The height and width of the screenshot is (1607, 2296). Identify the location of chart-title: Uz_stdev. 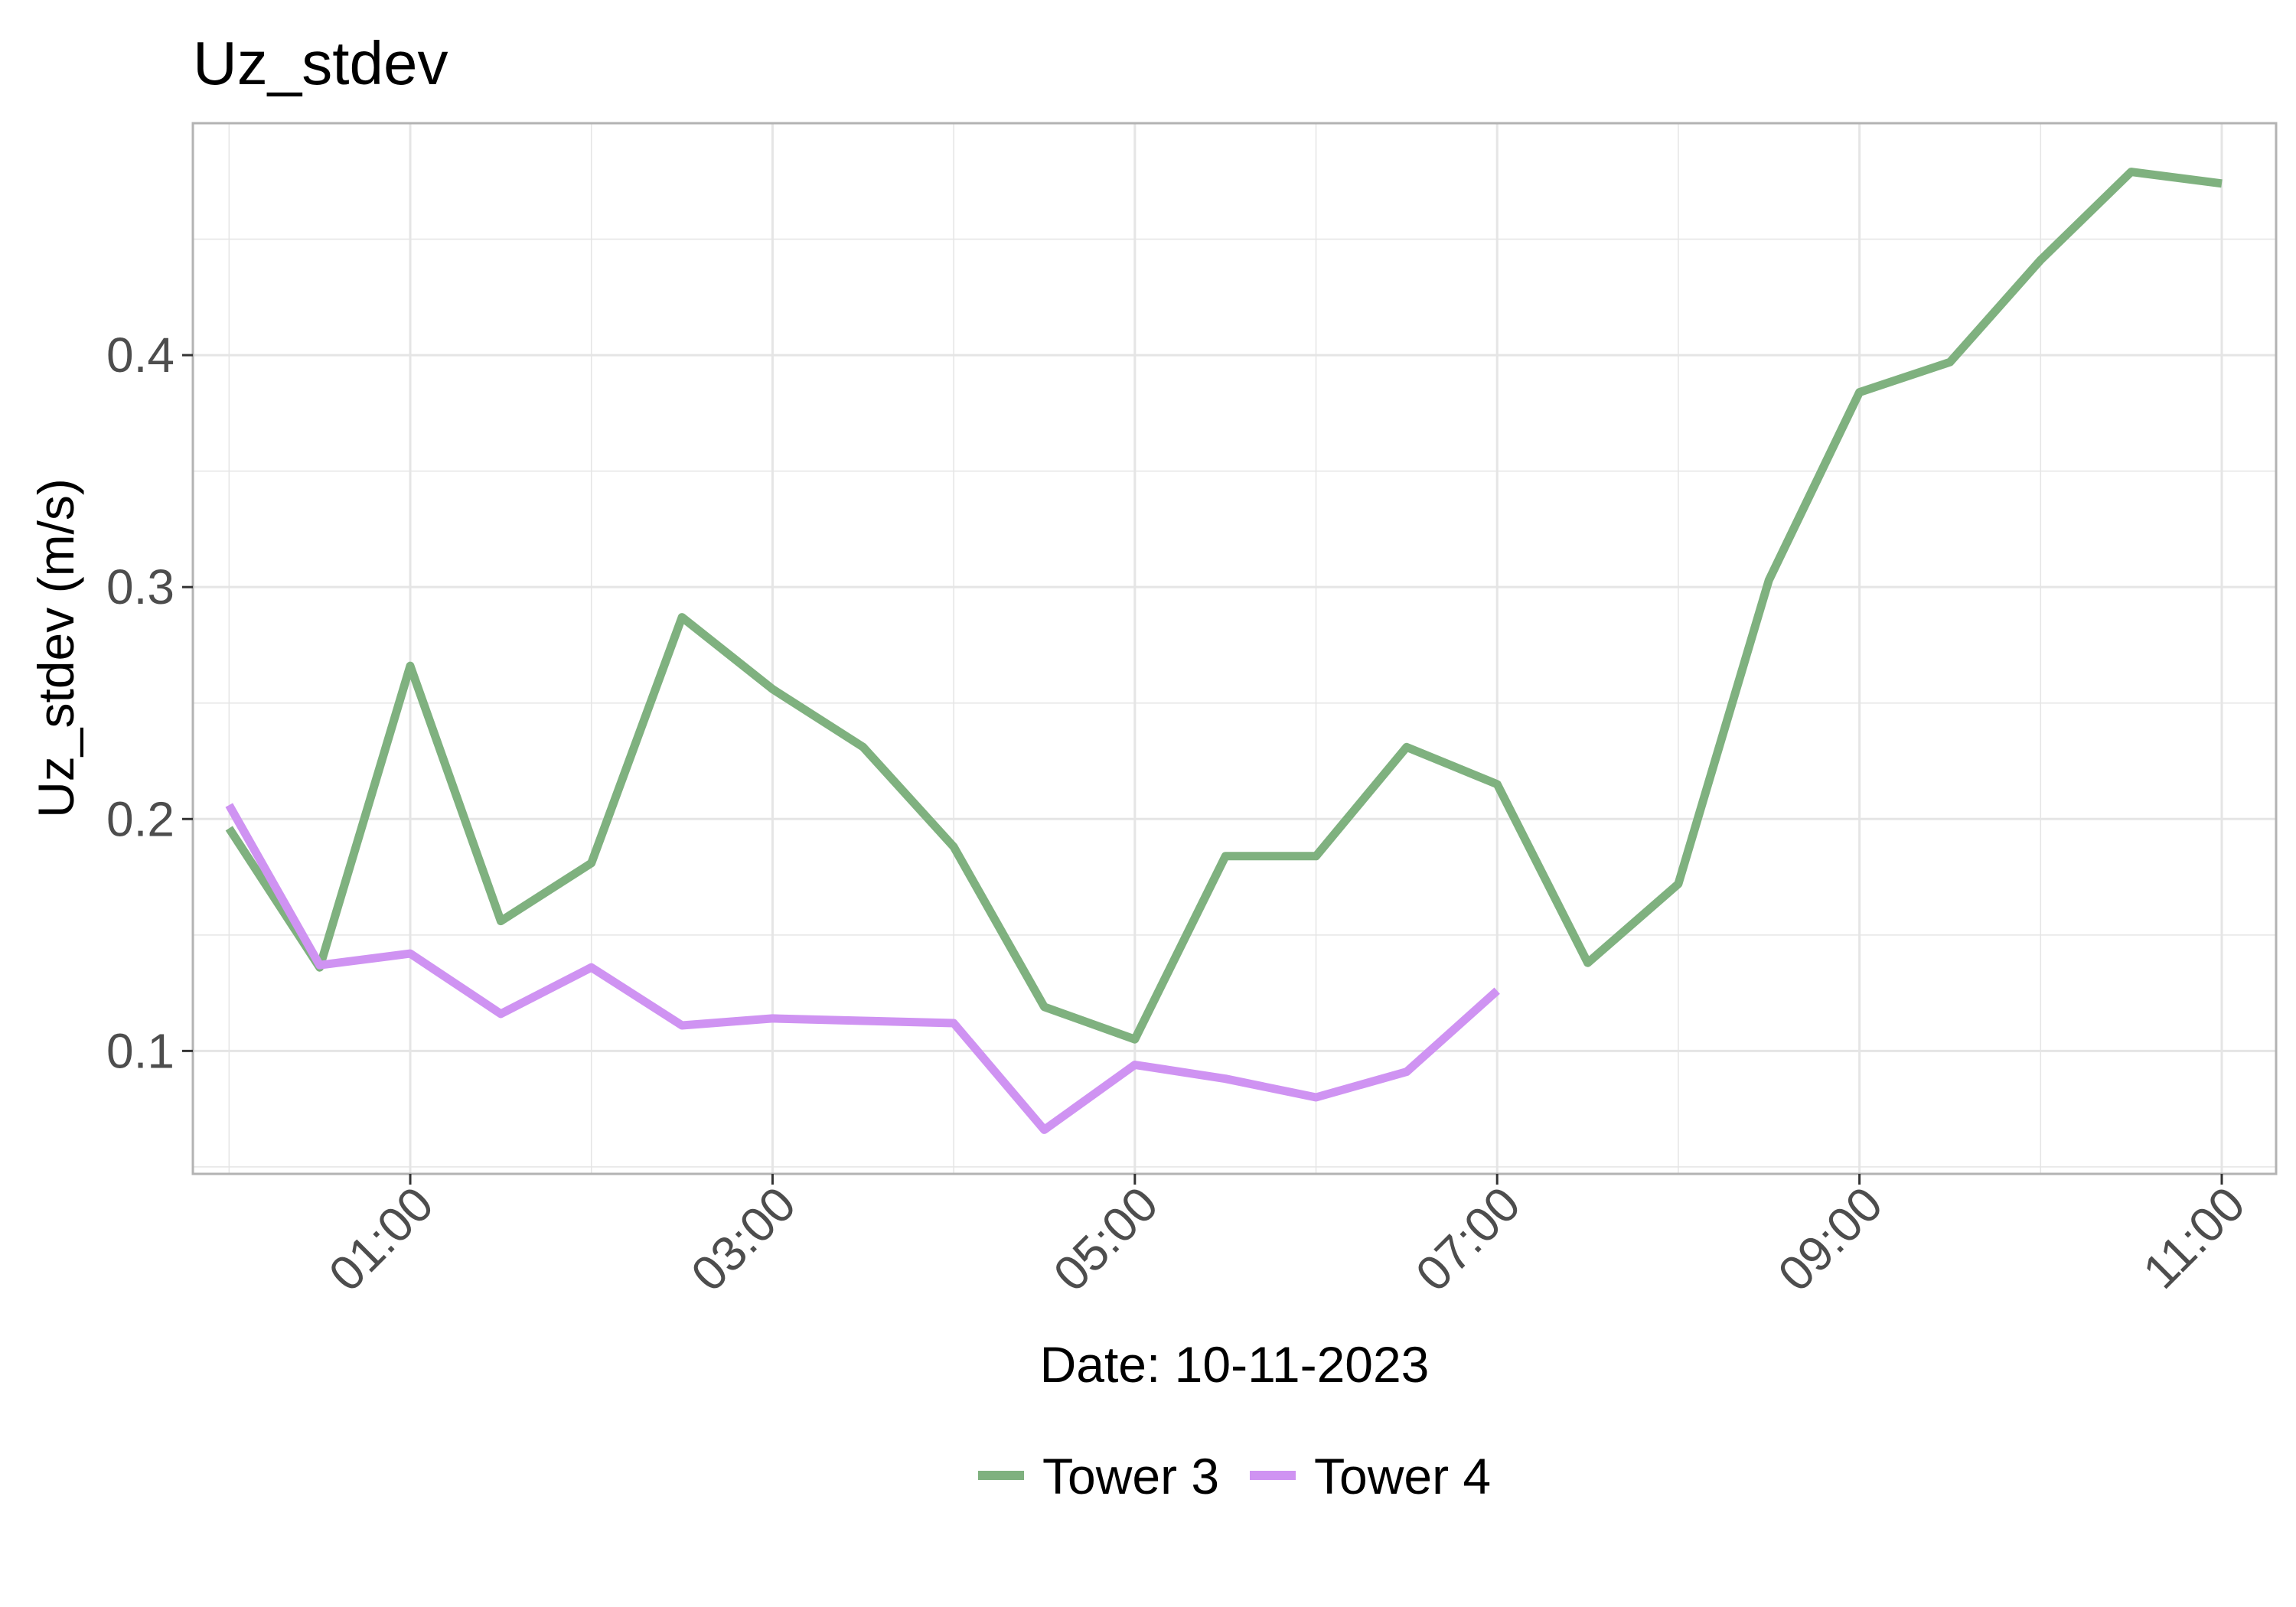
(320, 63).